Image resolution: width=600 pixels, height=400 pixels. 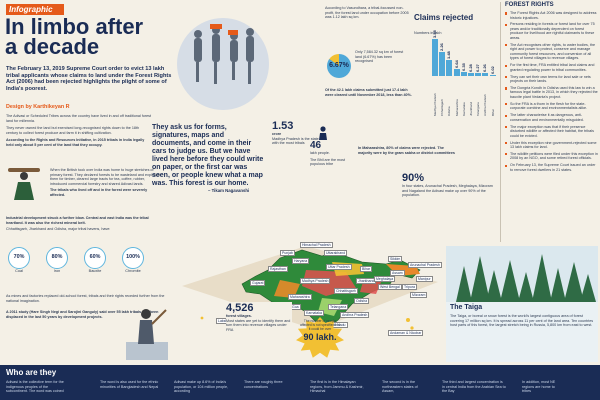 I want to click on taiga-title: The Taiga, so click(x=466, y=307).